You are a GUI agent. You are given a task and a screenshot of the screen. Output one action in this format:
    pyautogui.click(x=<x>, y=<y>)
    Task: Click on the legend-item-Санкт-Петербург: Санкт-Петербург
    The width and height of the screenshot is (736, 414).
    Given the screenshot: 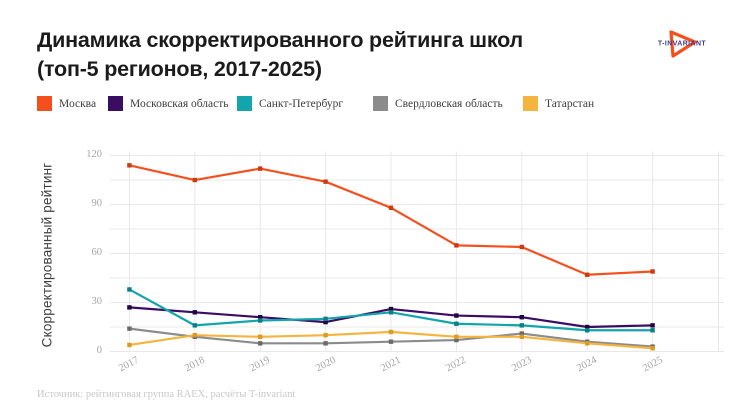 What is the action you would take?
    pyautogui.click(x=290, y=103)
    